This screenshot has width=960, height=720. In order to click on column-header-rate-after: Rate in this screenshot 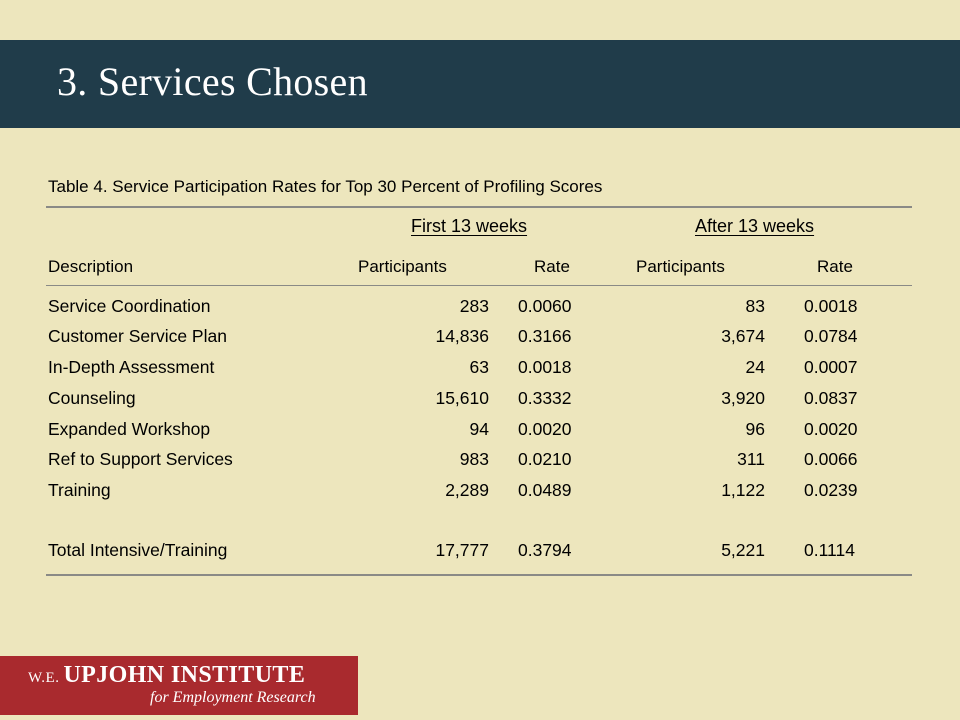, I will do `click(835, 266)`.